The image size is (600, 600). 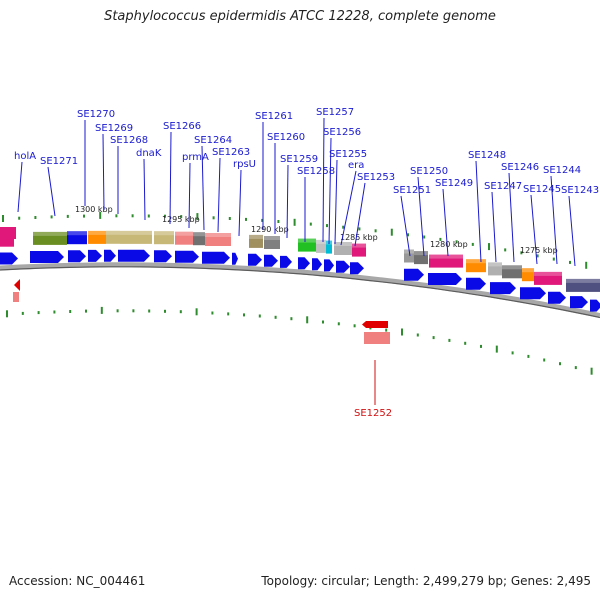 I want to click on gene-label-se1266: SE1266, so click(x=182, y=126).